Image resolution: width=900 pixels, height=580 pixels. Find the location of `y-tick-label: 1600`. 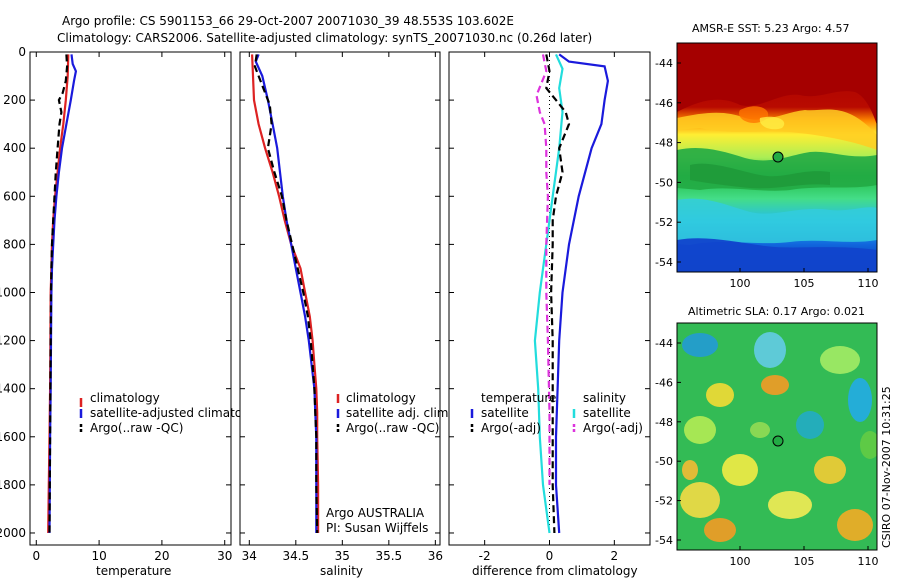

y-tick-label: 1600 is located at coordinates (13, 437).